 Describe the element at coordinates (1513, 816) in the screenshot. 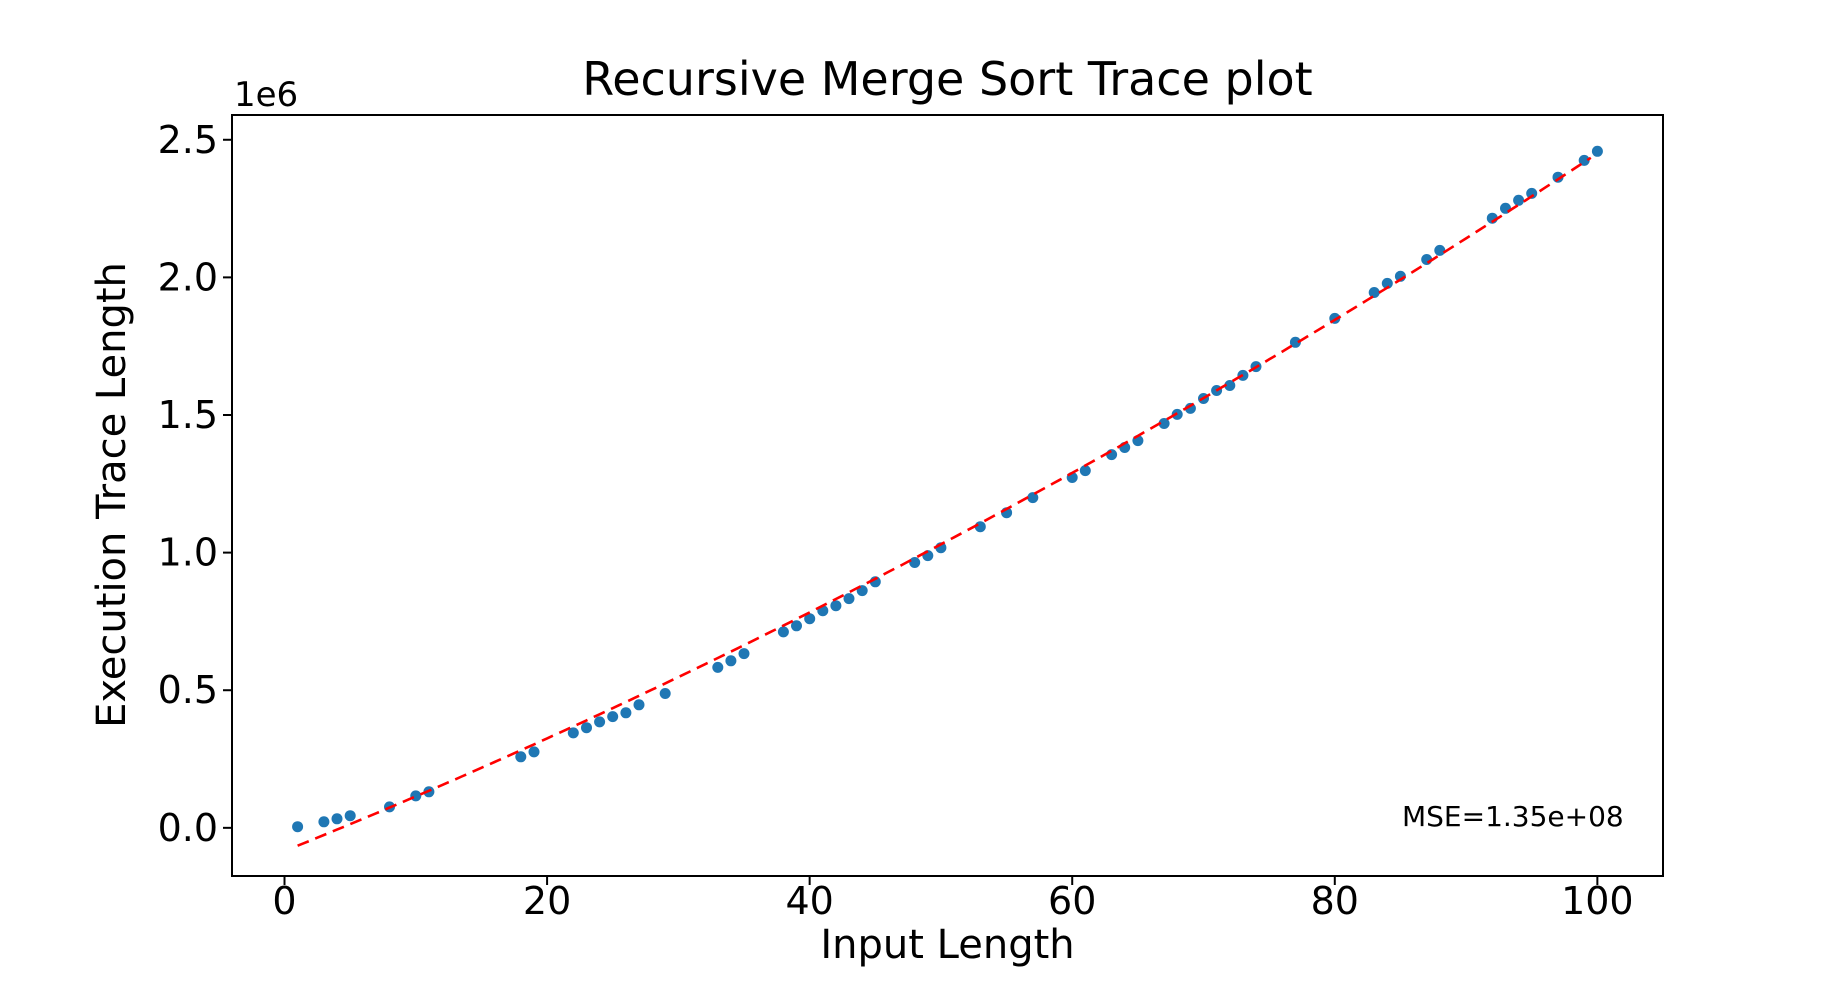

I see `mse-annotation: MSE=1.35e+08` at that location.